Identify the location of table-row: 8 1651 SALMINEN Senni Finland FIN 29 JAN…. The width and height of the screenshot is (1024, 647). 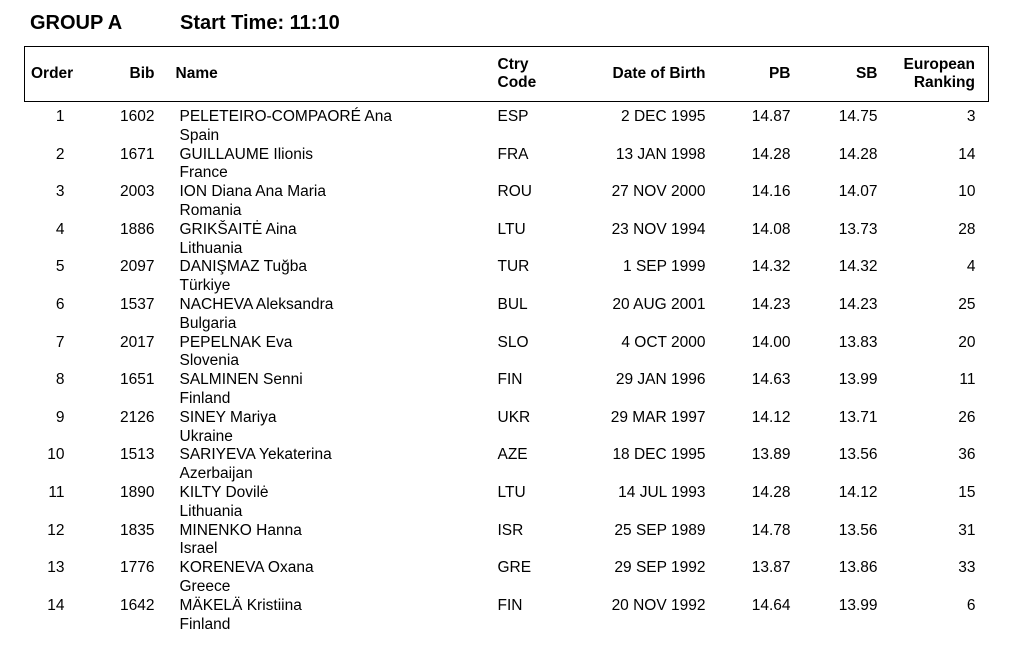
(507, 390).